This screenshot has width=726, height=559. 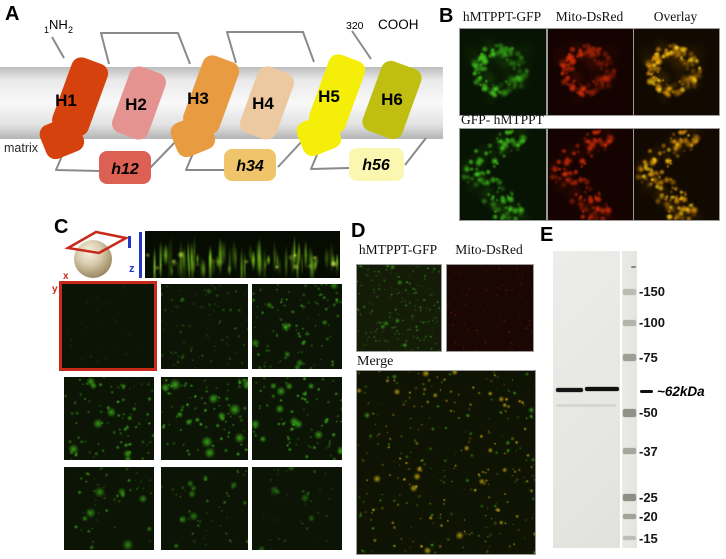 I want to click on blot-band-lane1, so click(x=569, y=390).